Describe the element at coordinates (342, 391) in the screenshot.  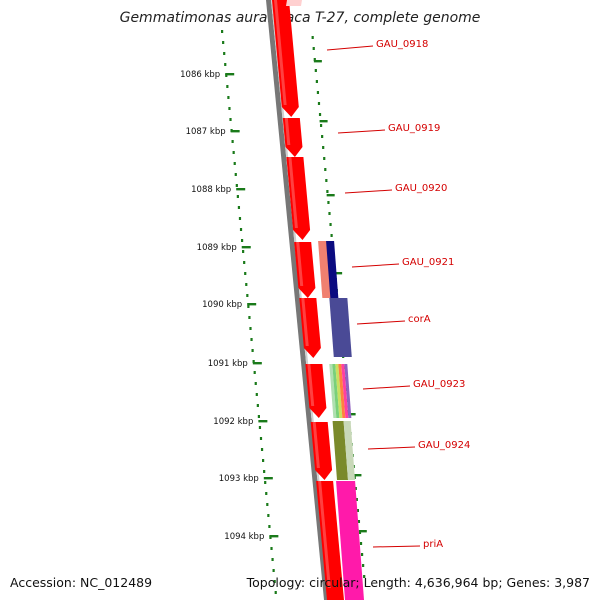
I see `track-orange` at that location.